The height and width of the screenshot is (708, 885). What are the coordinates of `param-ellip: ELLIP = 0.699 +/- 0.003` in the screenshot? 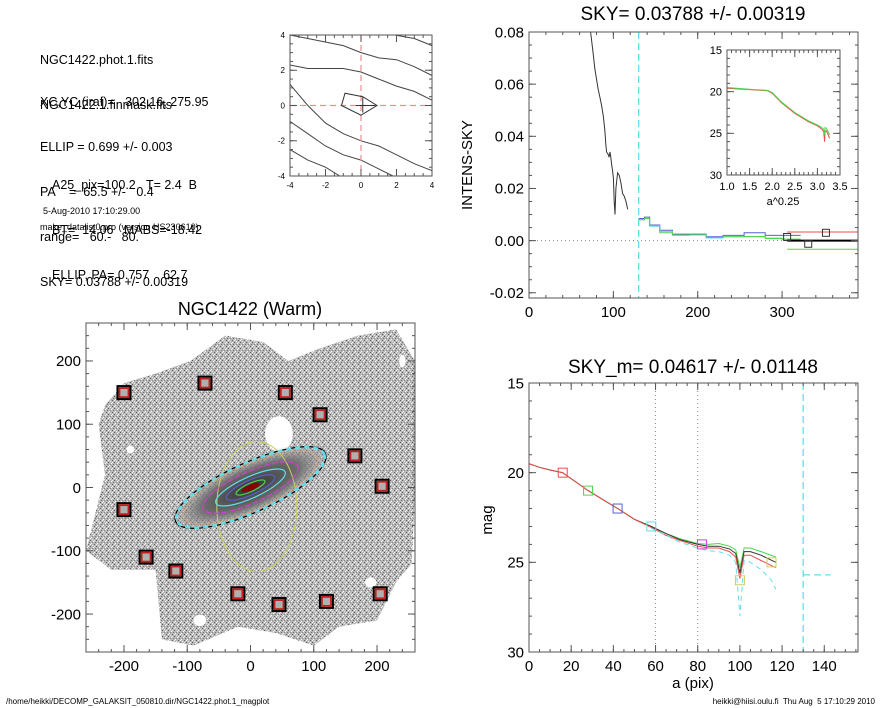 It's located at (106, 147).